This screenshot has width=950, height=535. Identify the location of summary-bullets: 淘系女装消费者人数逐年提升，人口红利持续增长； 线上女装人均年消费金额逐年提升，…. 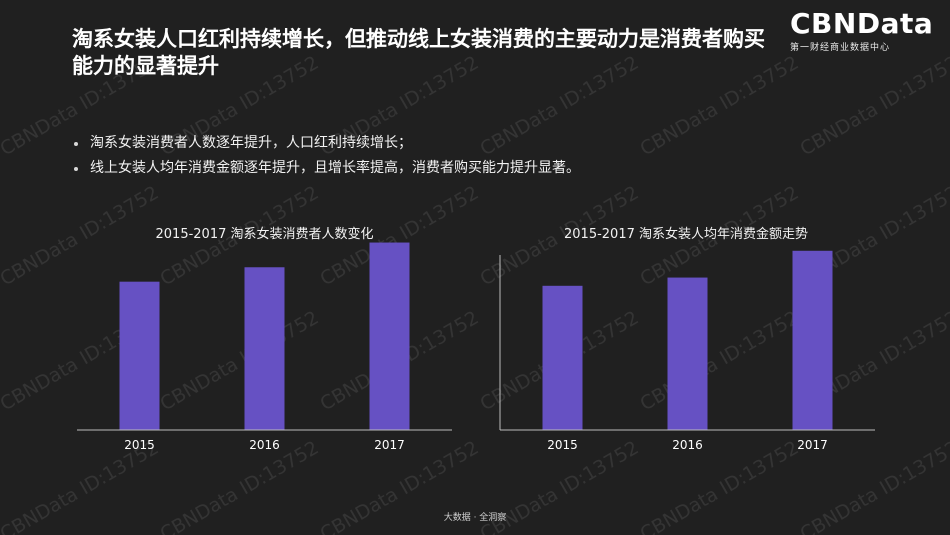
(326, 156).